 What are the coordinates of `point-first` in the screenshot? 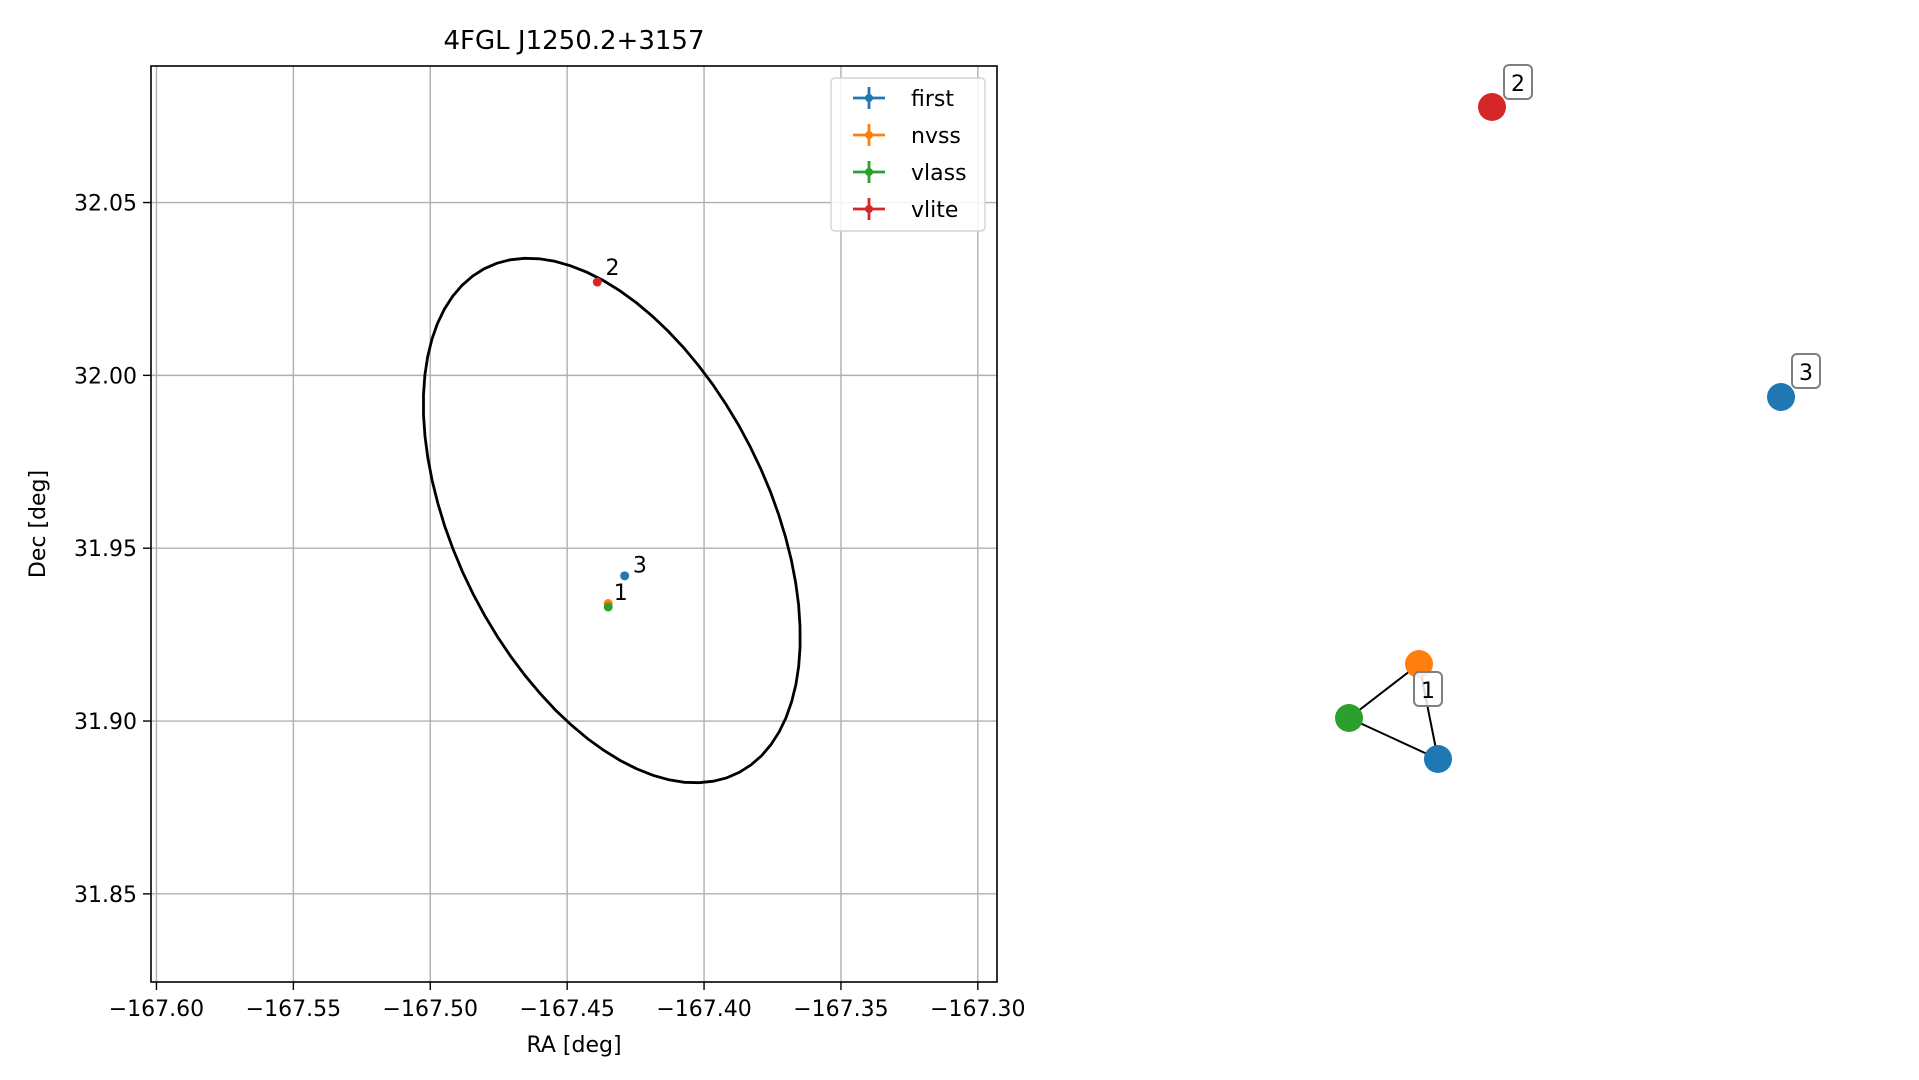 It's located at (625, 576).